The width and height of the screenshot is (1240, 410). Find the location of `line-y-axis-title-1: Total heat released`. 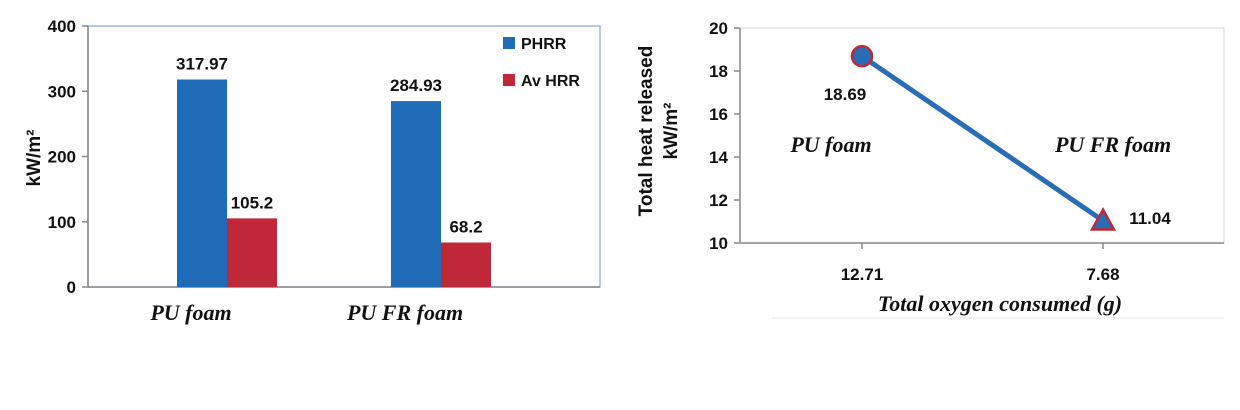

line-y-axis-title-1: Total heat released is located at coordinates (646, 131).